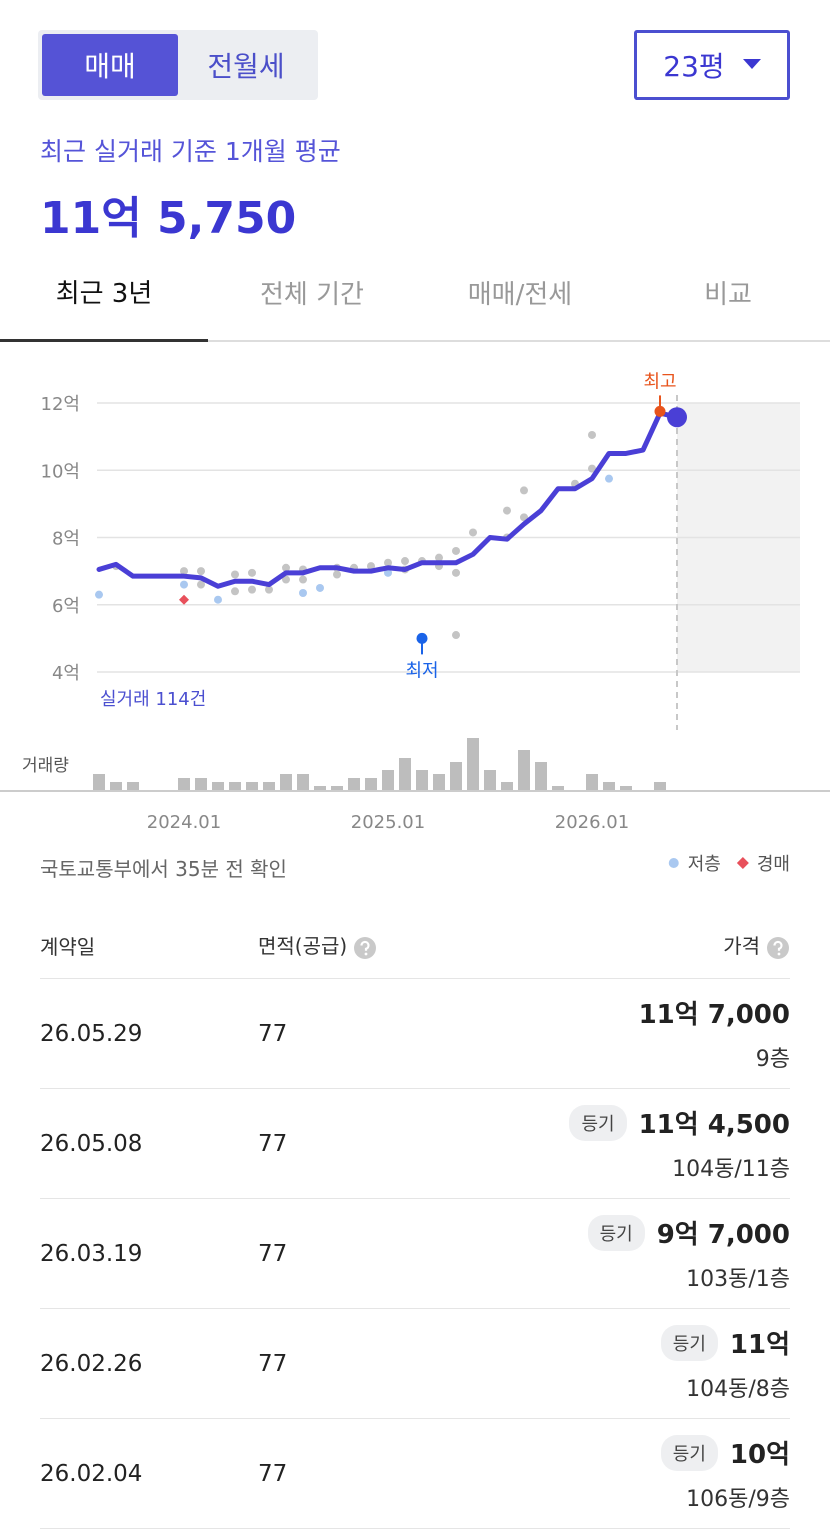  What do you see at coordinates (659, 381) in the screenshot?
I see `annotation-label: 최고` at bounding box center [659, 381].